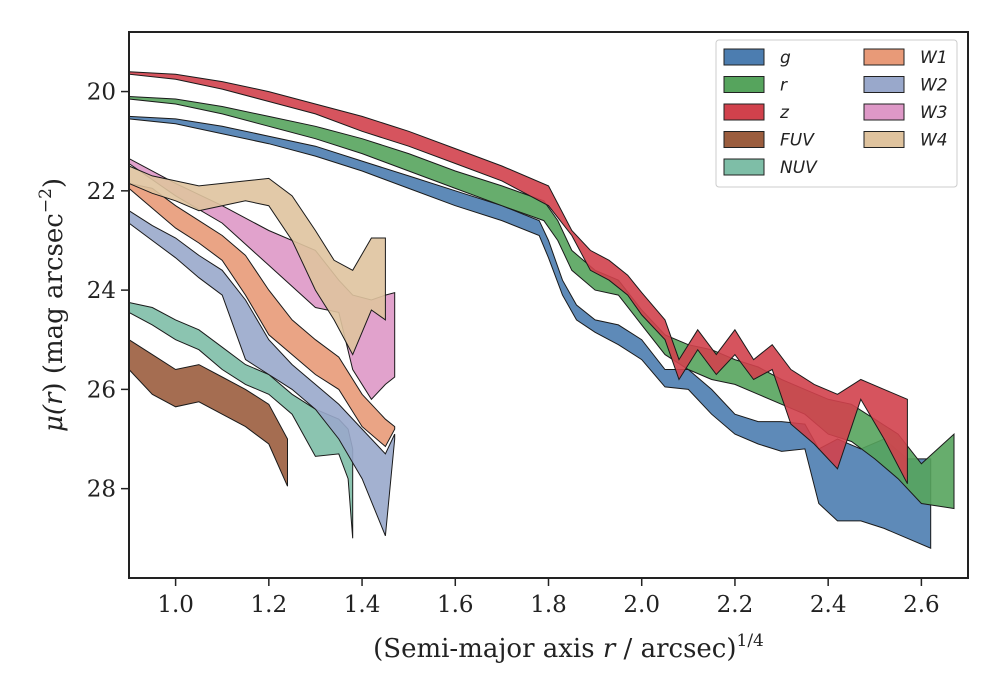 The width and height of the screenshot is (1000, 700). I want to click on legend-swatch-g, so click(744, 57).